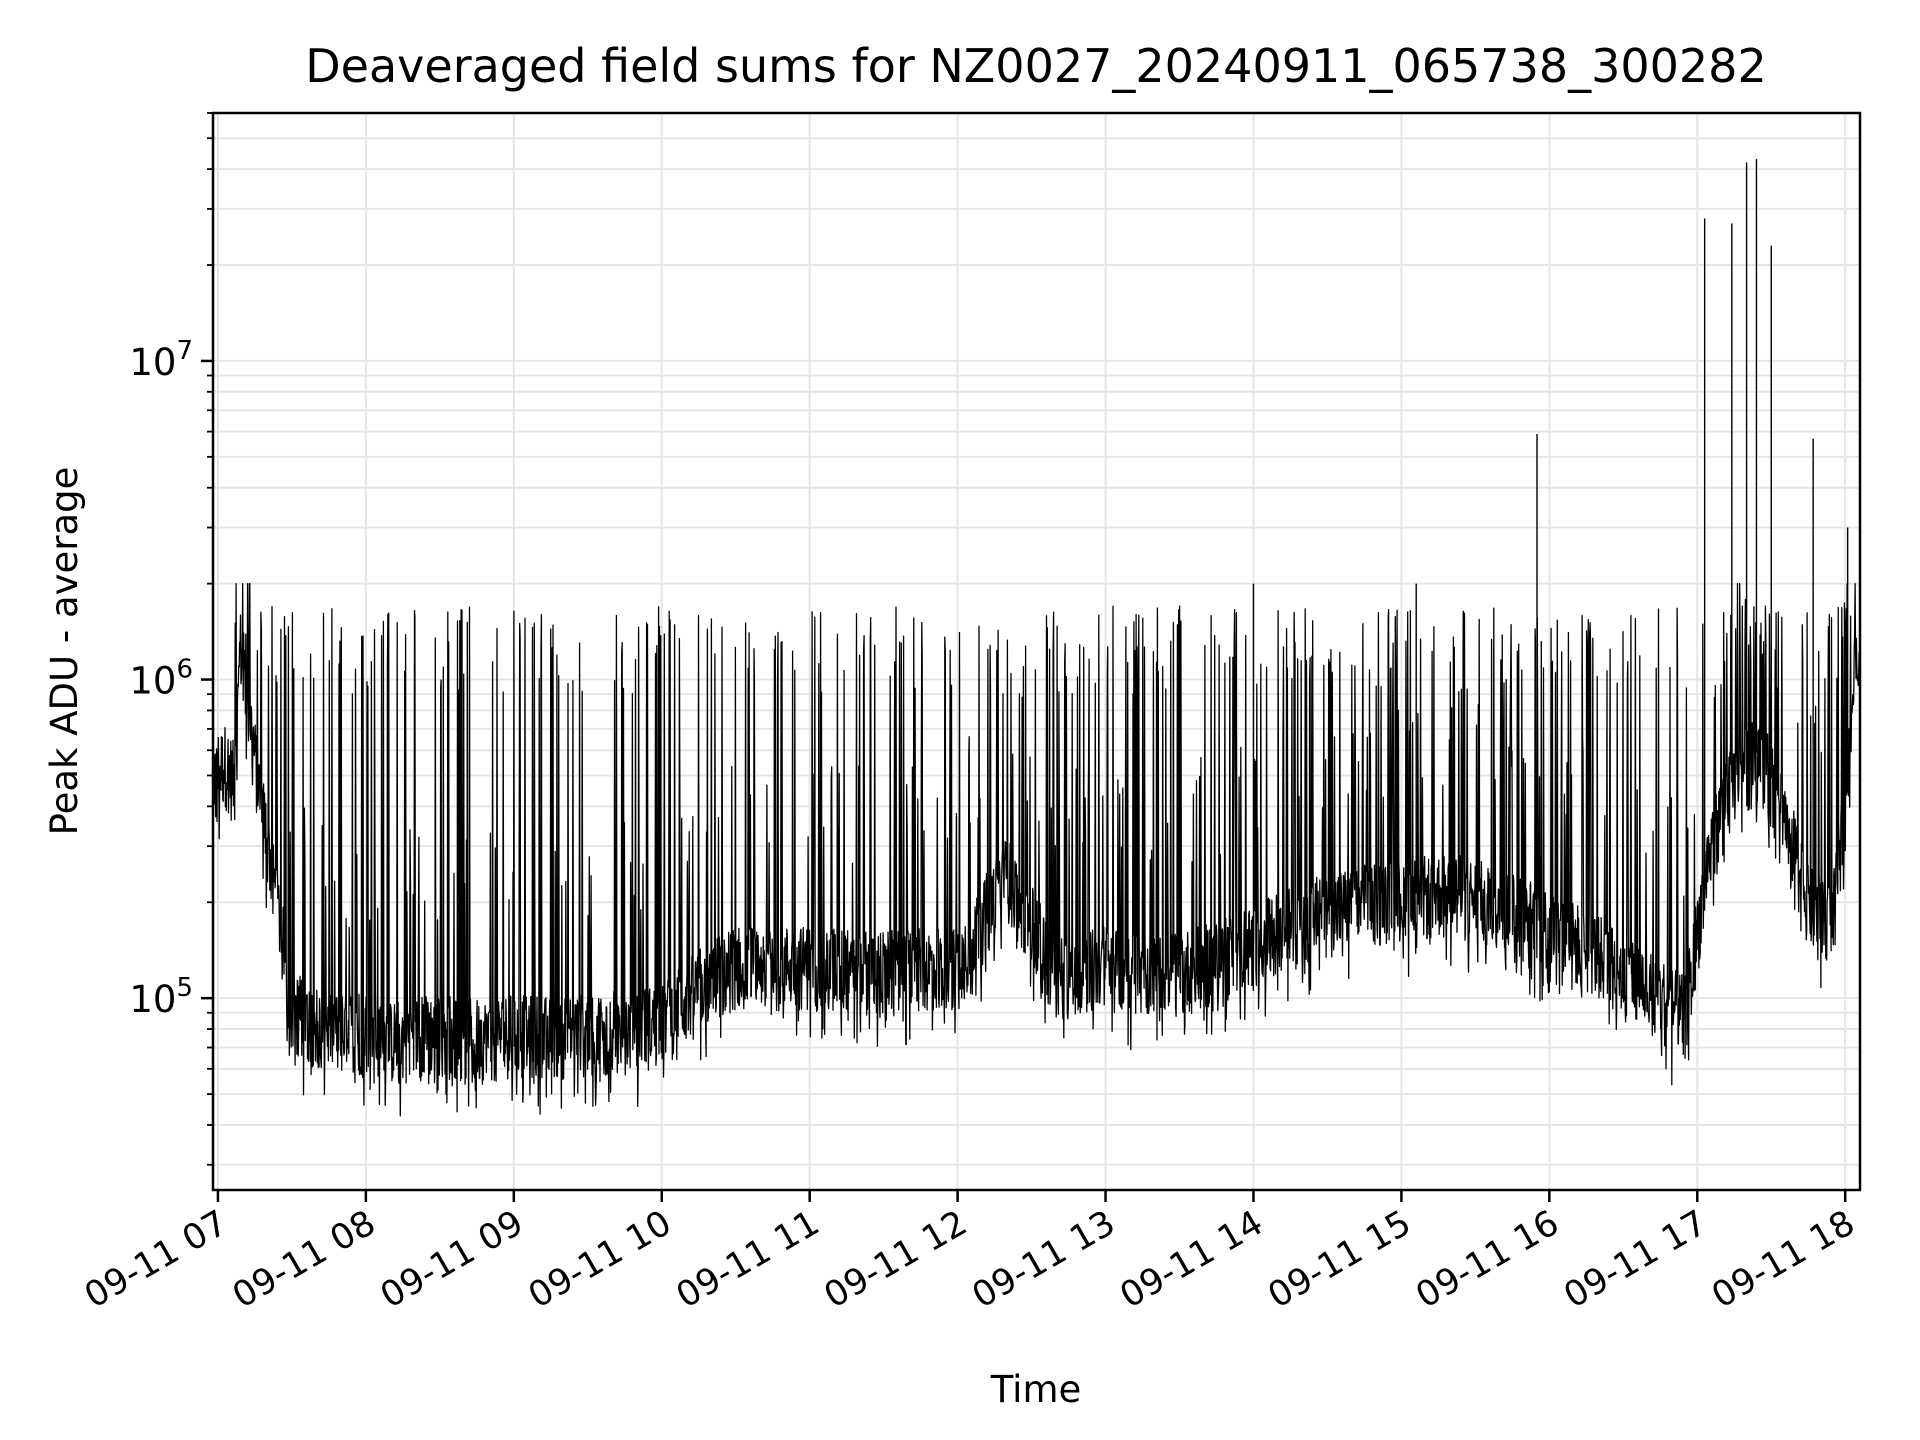 Image resolution: width=1920 pixels, height=1440 pixels. What do you see at coordinates (1036, 1389) in the screenshot?
I see `x-axis-label: Time` at bounding box center [1036, 1389].